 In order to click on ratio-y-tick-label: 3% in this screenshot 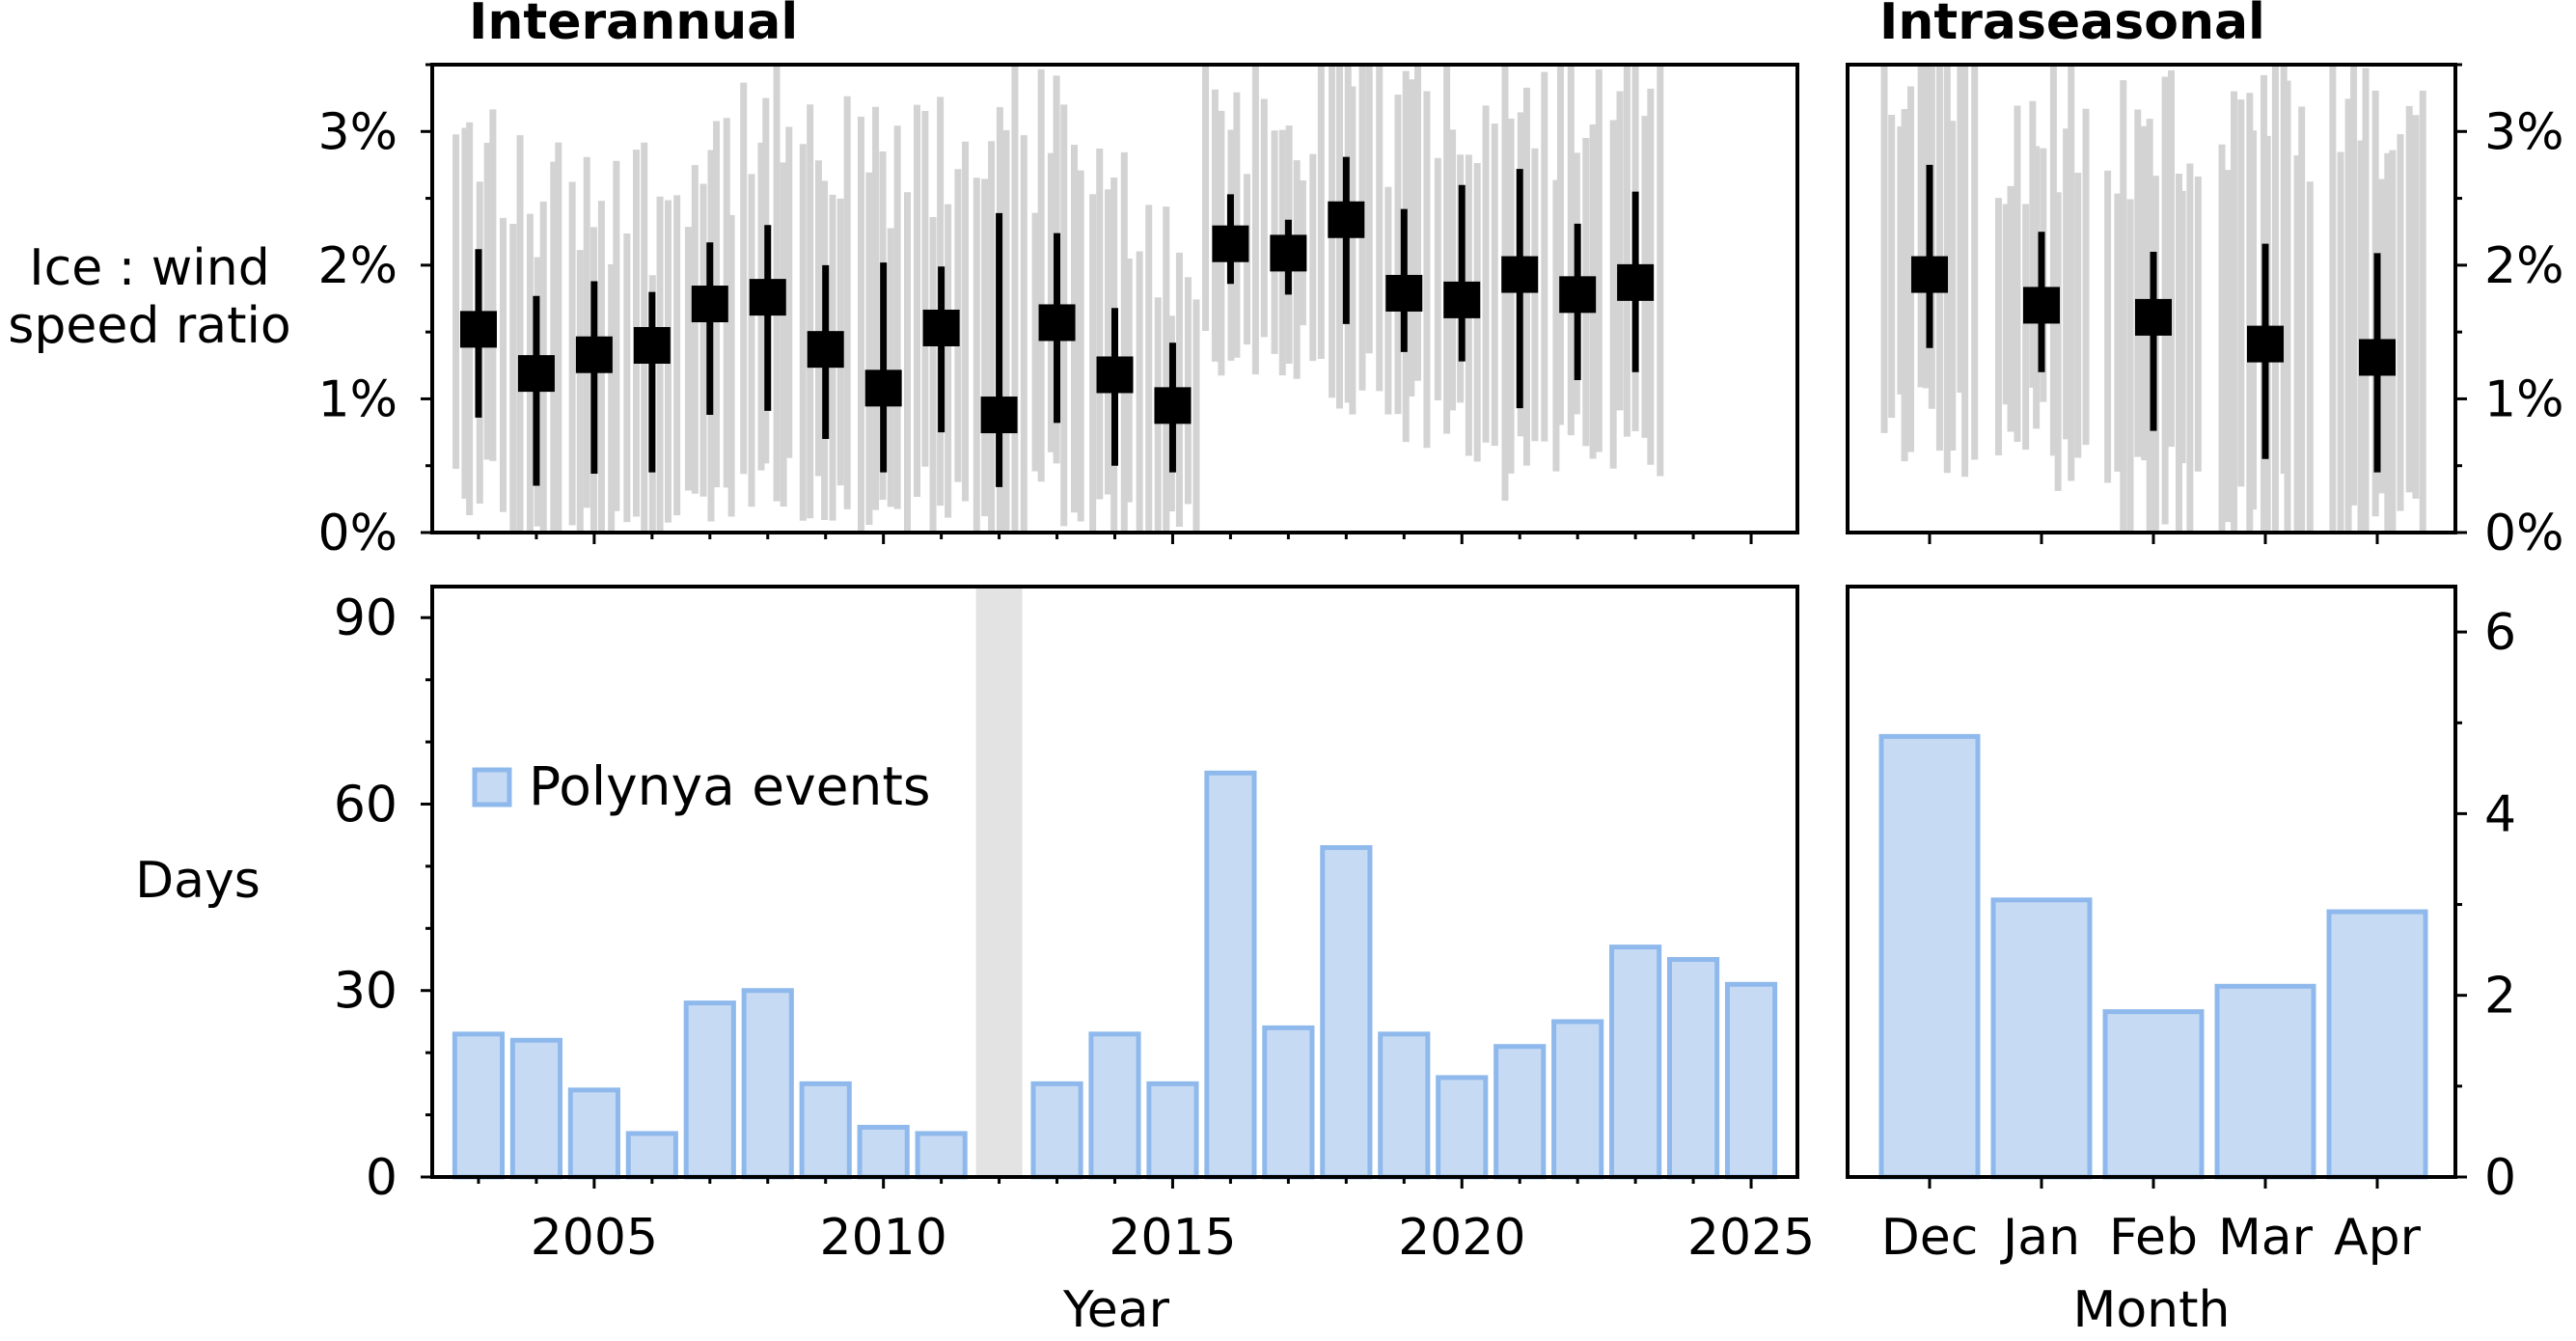, I will do `click(358, 132)`.